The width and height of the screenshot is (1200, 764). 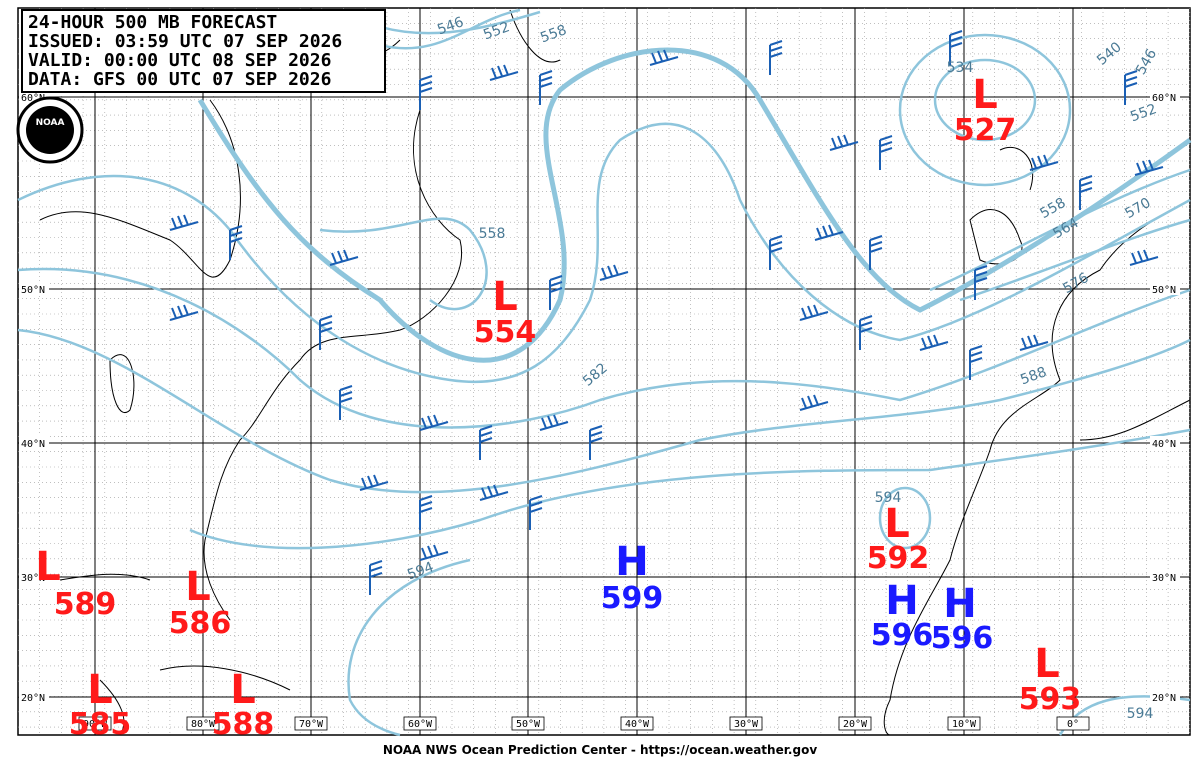 I want to click on header-line: 24-HOUR 500 MB FORECAST, so click(x=152, y=22).